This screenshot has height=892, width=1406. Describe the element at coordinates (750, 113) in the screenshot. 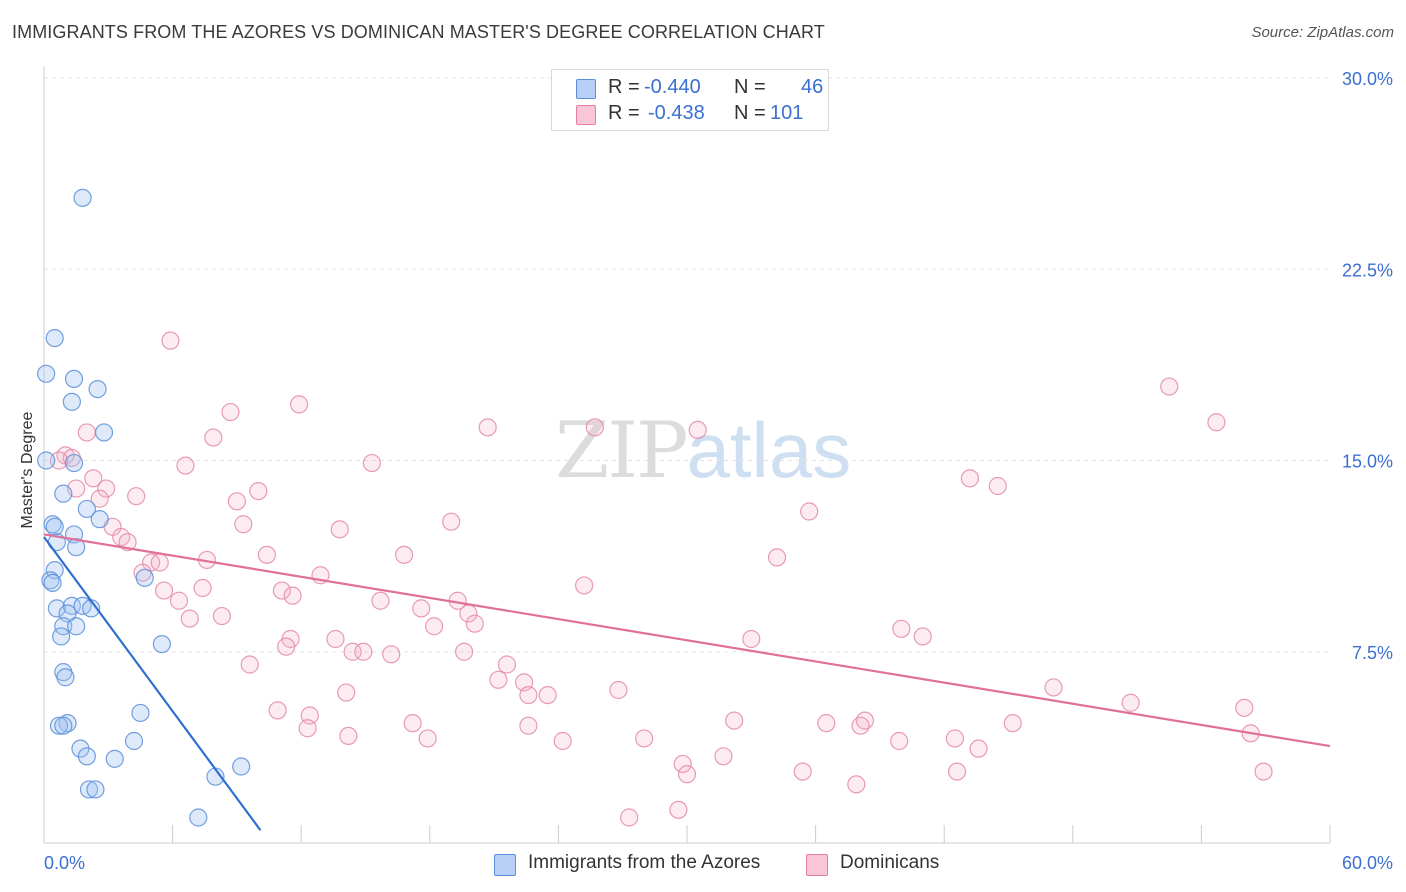

I see `legend-n-label: N =` at that location.